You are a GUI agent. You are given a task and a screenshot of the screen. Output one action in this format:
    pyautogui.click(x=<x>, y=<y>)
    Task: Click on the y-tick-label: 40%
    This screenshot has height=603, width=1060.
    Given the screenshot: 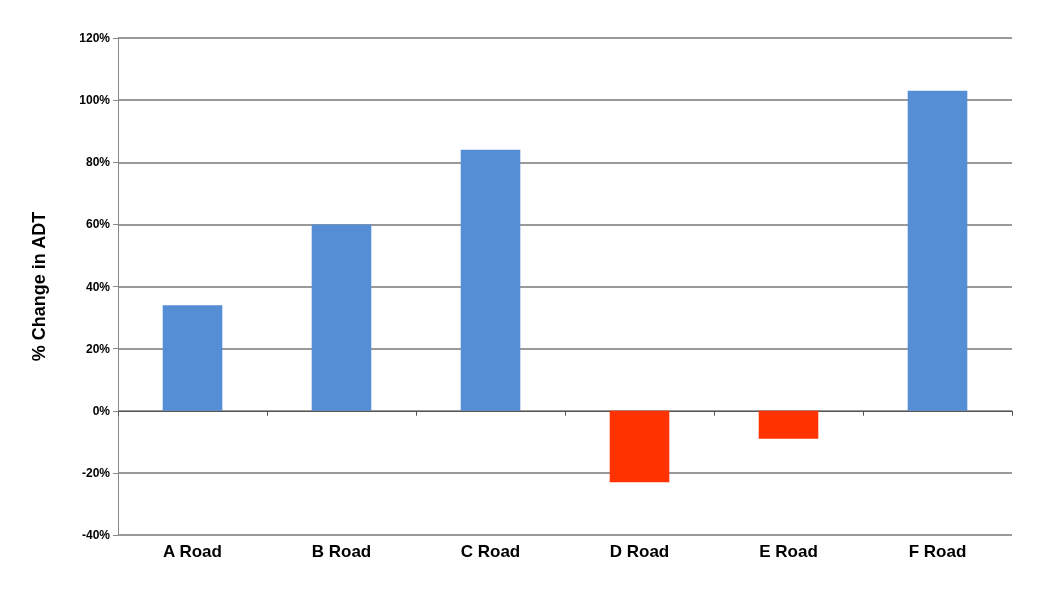 What is the action you would take?
    pyautogui.click(x=98, y=286)
    